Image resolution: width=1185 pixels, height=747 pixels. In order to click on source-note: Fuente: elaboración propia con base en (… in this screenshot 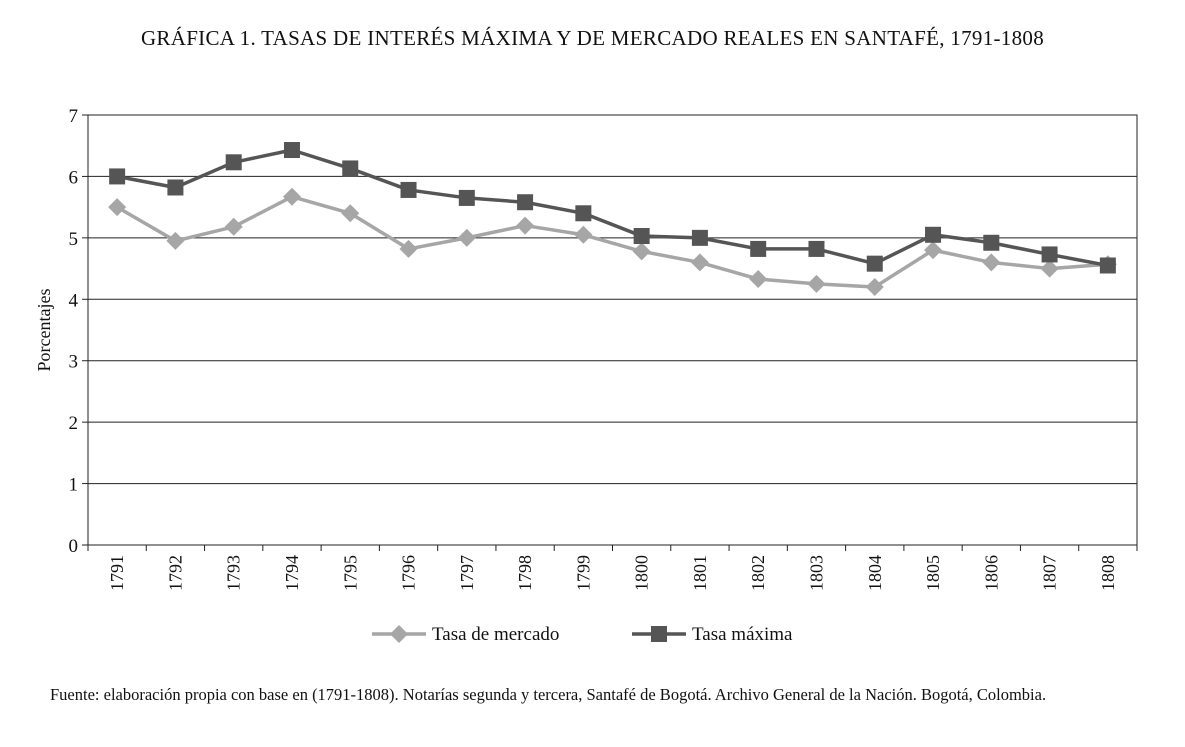, I will do `click(548, 694)`.